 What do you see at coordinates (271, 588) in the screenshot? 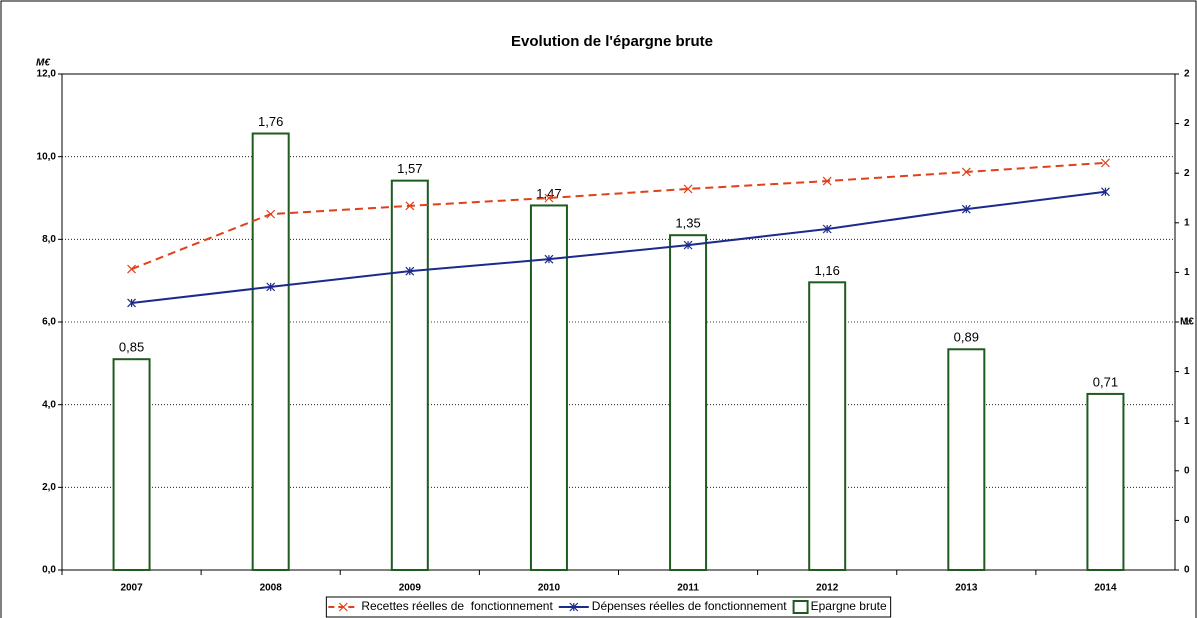
I see `x-tick-label: 2008` at bounding box center [271, 588].